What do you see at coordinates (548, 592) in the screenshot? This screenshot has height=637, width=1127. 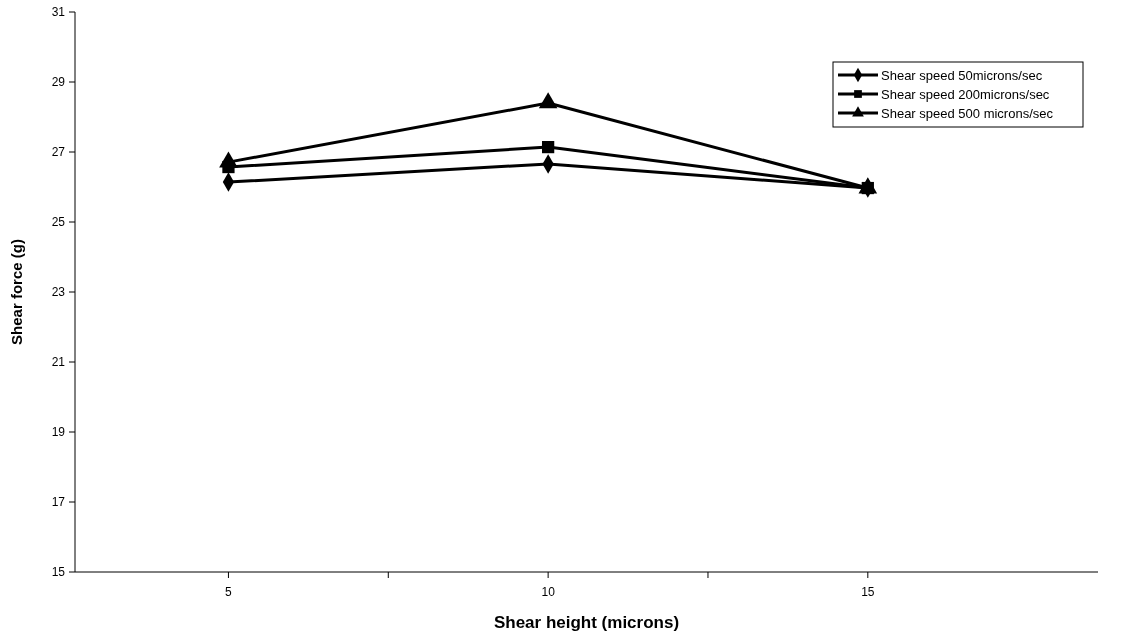 I see `x-tick-label: 10` at bounding box center [548, 592].